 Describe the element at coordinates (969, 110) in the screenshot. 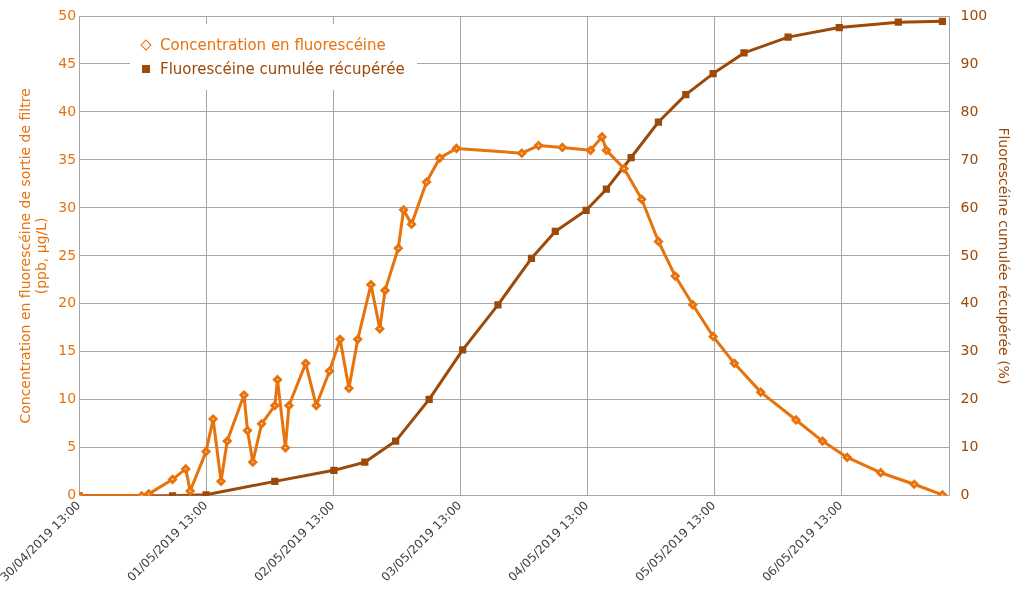

I see `y2-tick-label: 80` at that location.